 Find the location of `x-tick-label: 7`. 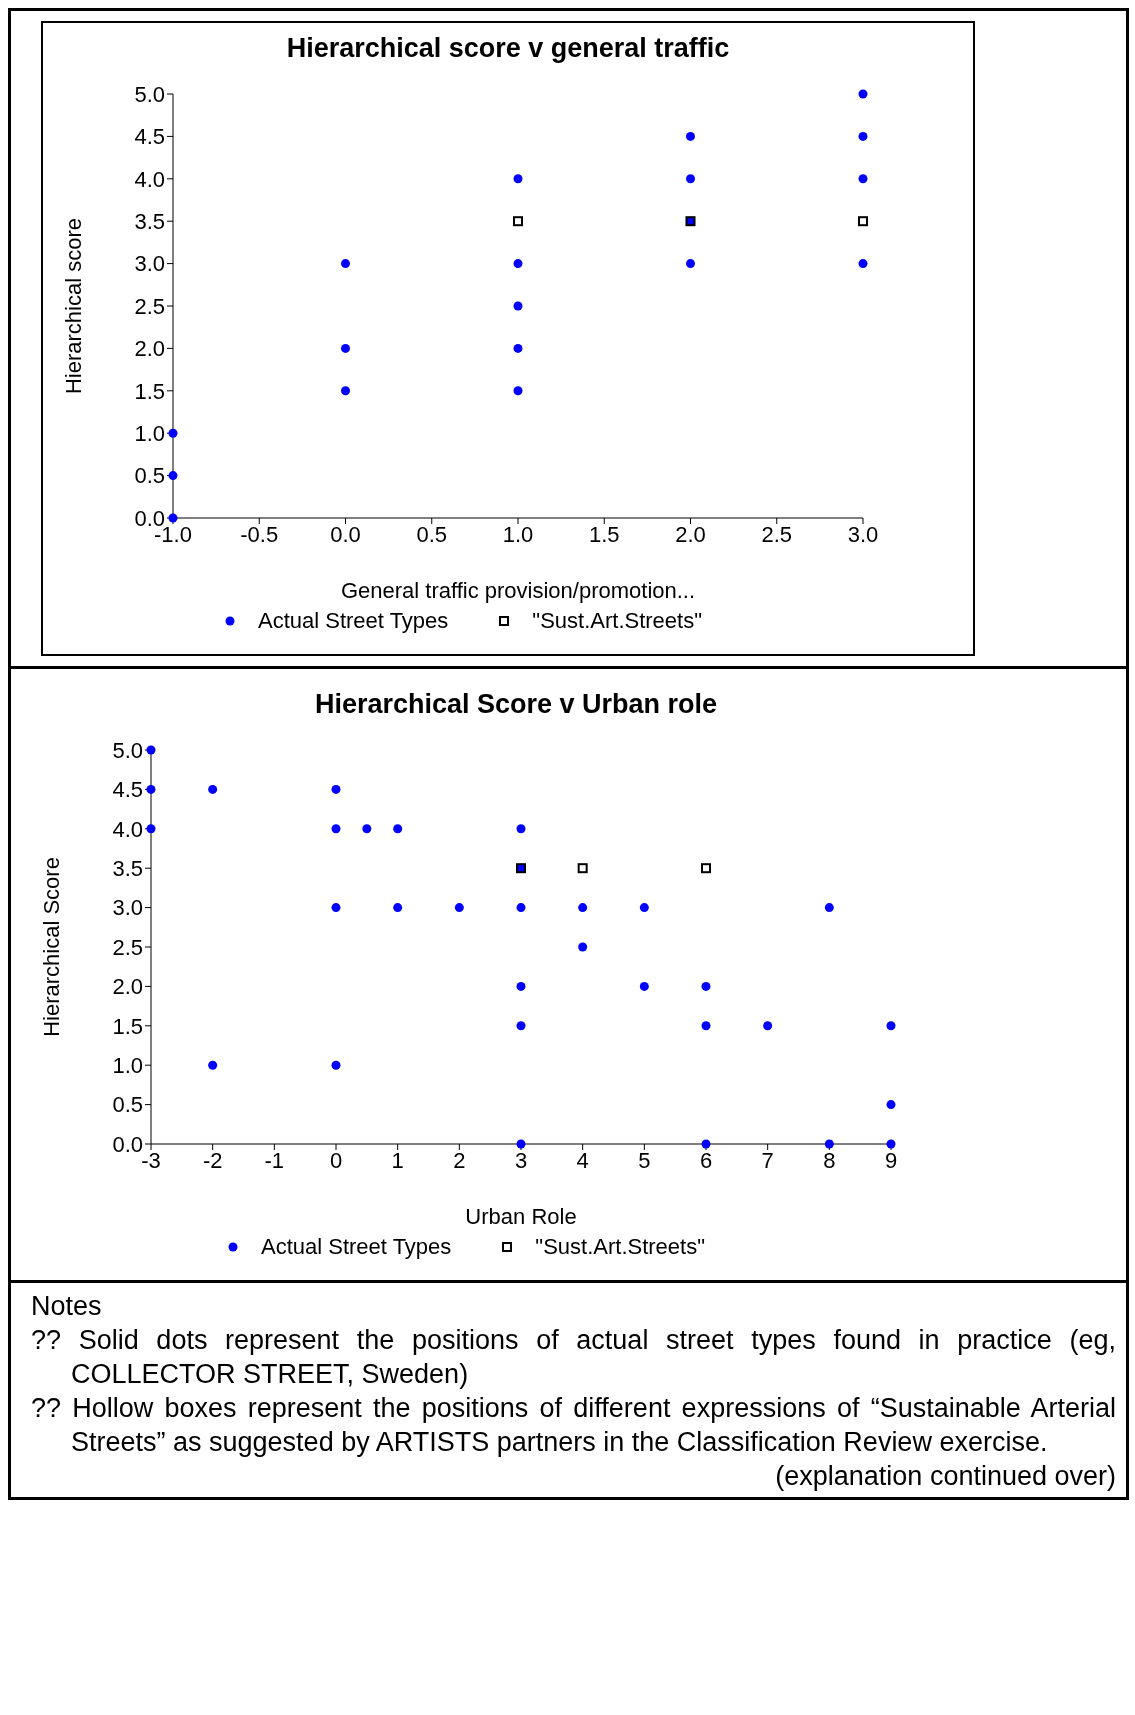

x-tick-label: 7 is located at coordinates (767, 1160).